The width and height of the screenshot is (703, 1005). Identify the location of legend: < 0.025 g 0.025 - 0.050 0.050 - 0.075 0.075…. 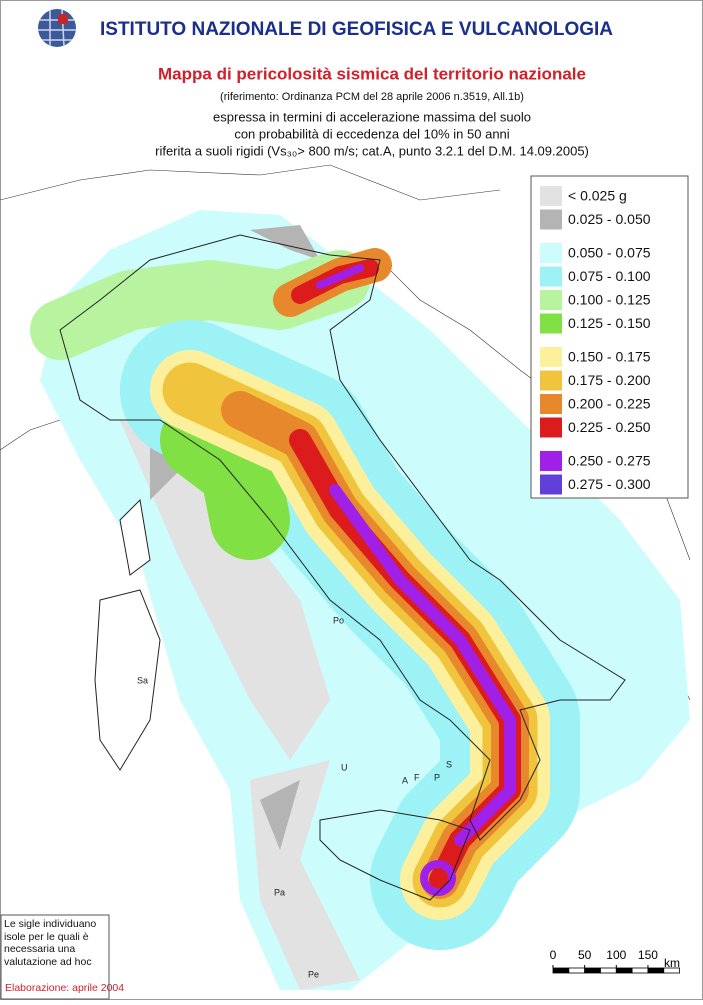
(609, 337).